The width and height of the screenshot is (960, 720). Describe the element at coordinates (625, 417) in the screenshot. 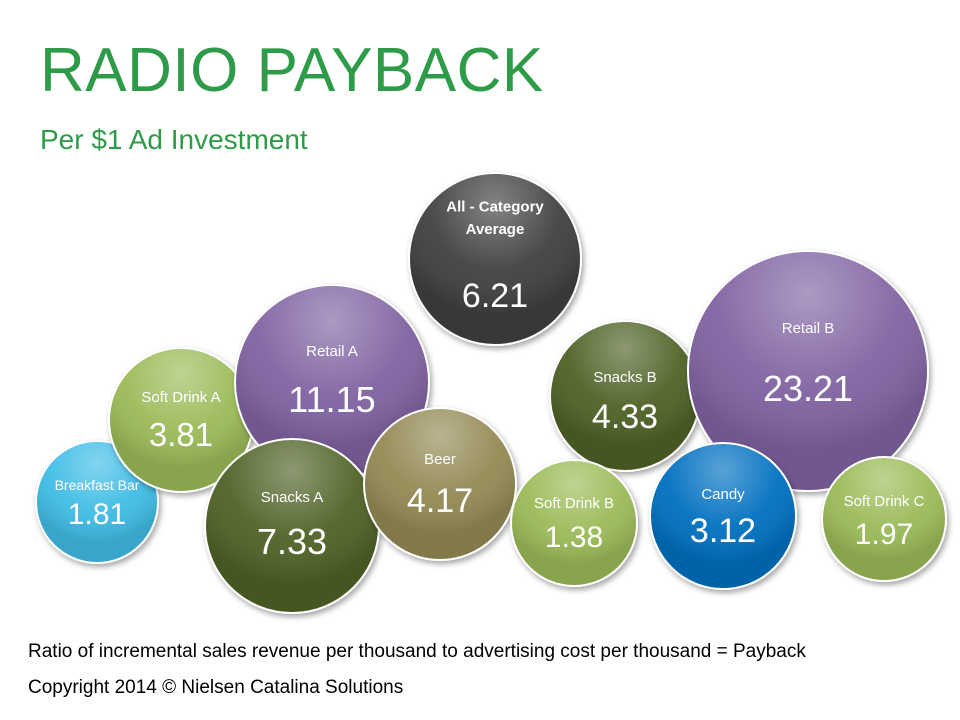

I see `bubble-value: 4.33` at that location.